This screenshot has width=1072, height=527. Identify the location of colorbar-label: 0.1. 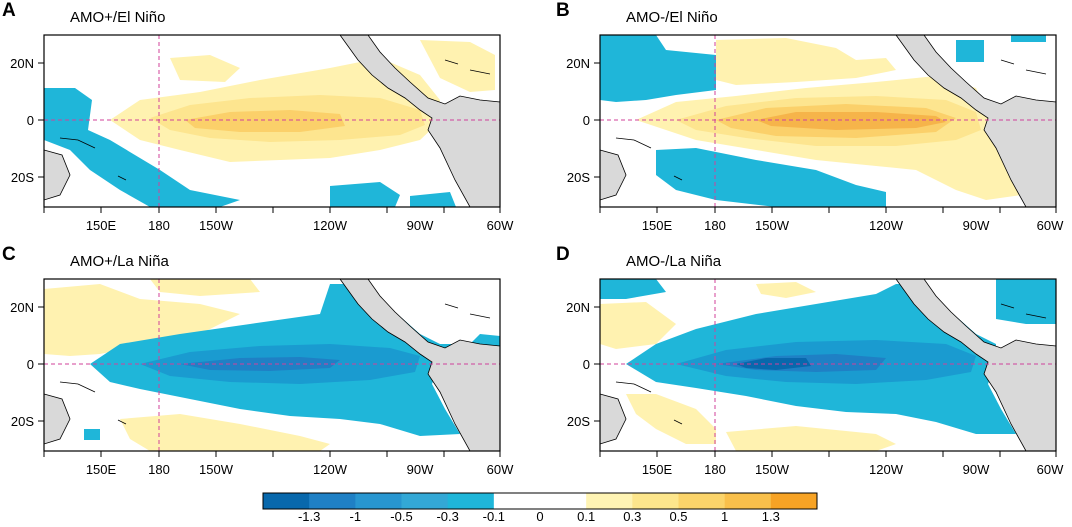
(586, 515).